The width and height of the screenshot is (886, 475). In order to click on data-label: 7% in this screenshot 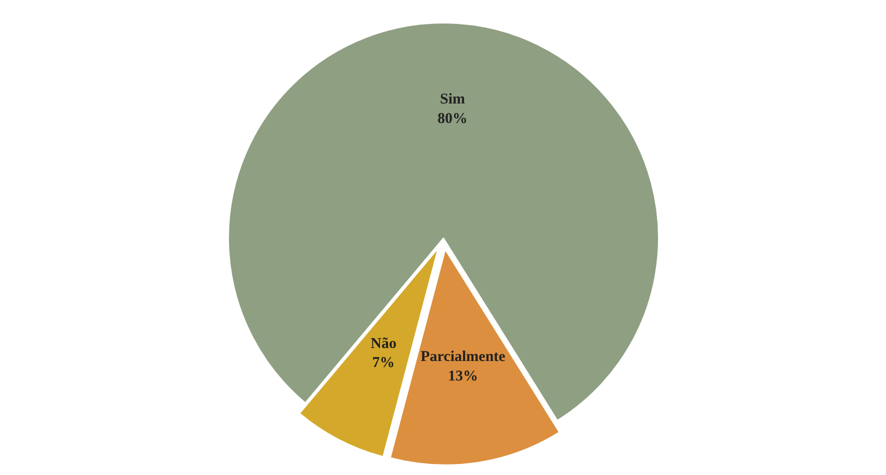, I will do `click(383, 363)`.